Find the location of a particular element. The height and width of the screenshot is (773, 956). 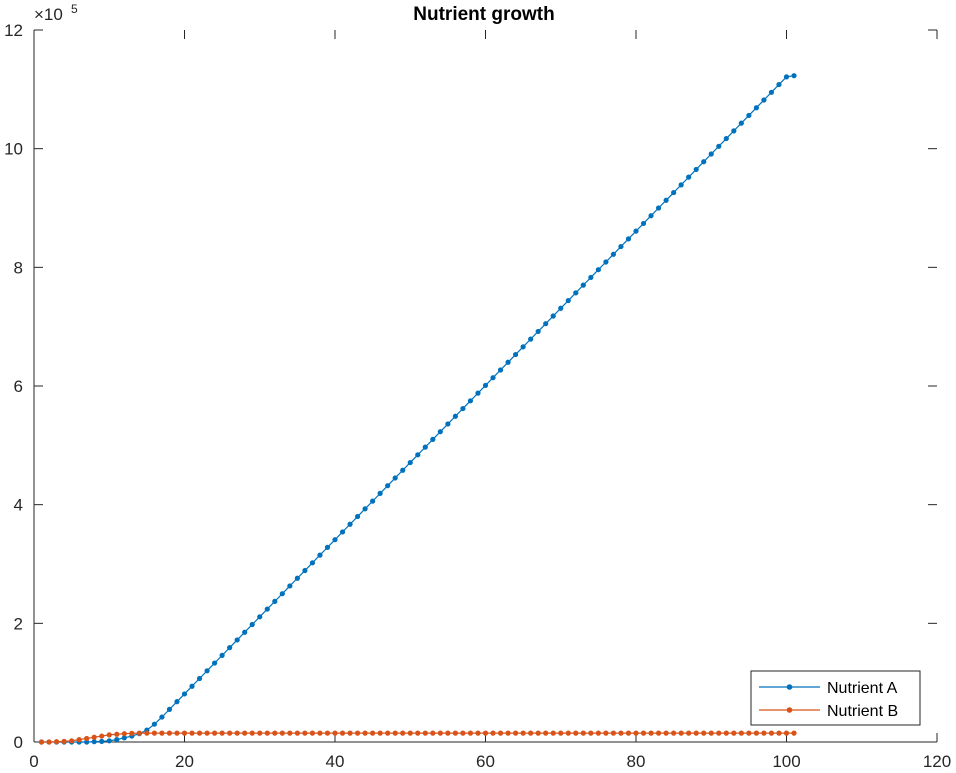

x-tick-label: 80 is located at coordinates (636, 761).